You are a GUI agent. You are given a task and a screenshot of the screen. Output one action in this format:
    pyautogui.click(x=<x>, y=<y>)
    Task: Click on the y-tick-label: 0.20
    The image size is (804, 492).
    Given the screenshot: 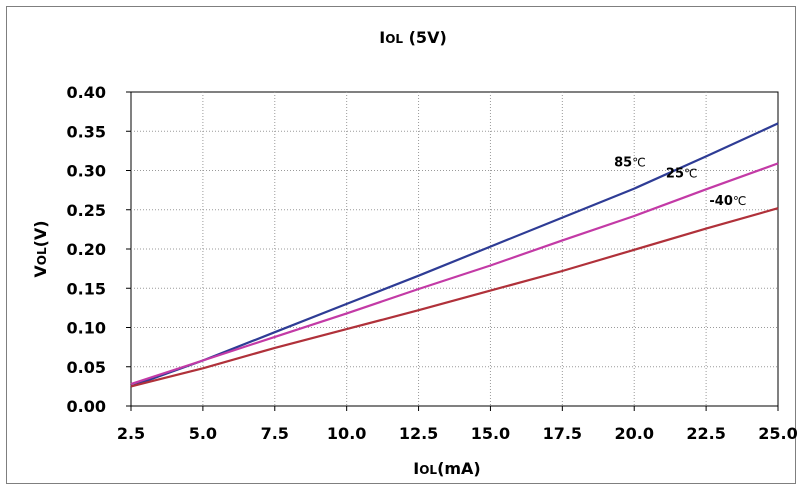 What is the action you would take?
    pyautogui.click(x=86, y=249)
    